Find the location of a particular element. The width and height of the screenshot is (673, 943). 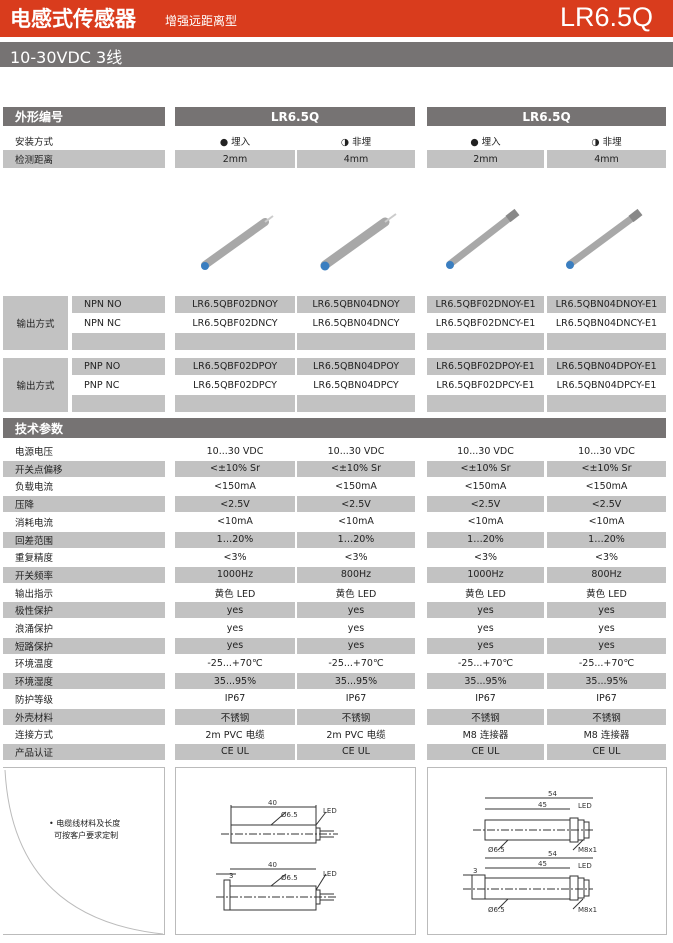

spec-label: 极性保护 is located at coordinates (84, 610).